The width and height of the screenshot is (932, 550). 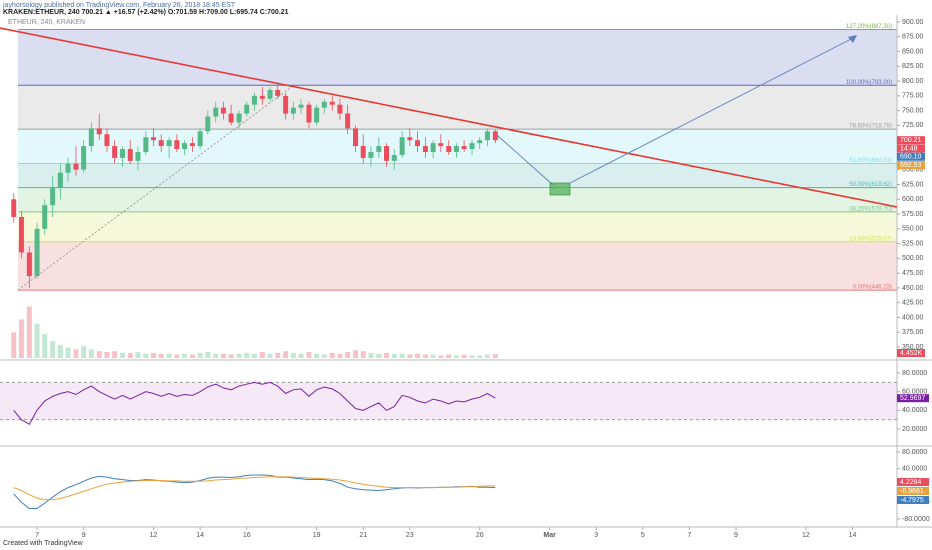 I want to click on y-tick-label: 825.00, so click(x=913, y=66).